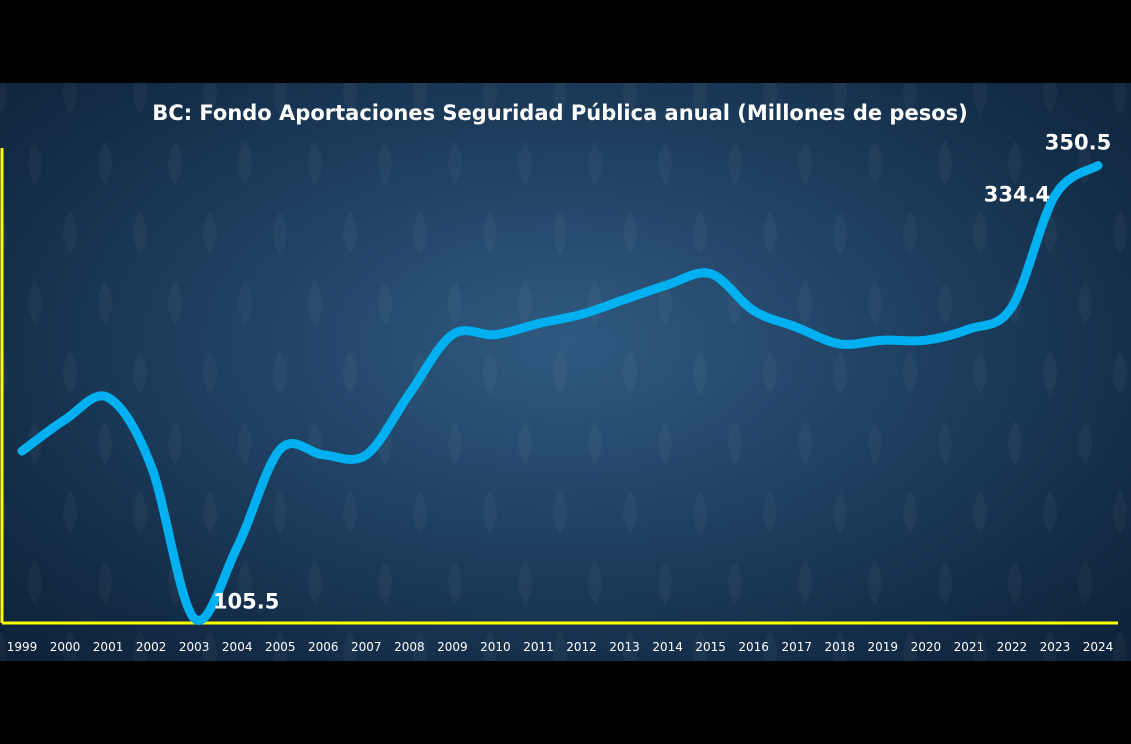  Describe the element at coordinates (839, 647) in the screenshot. I see `x-tick-label: 2018` at that location.